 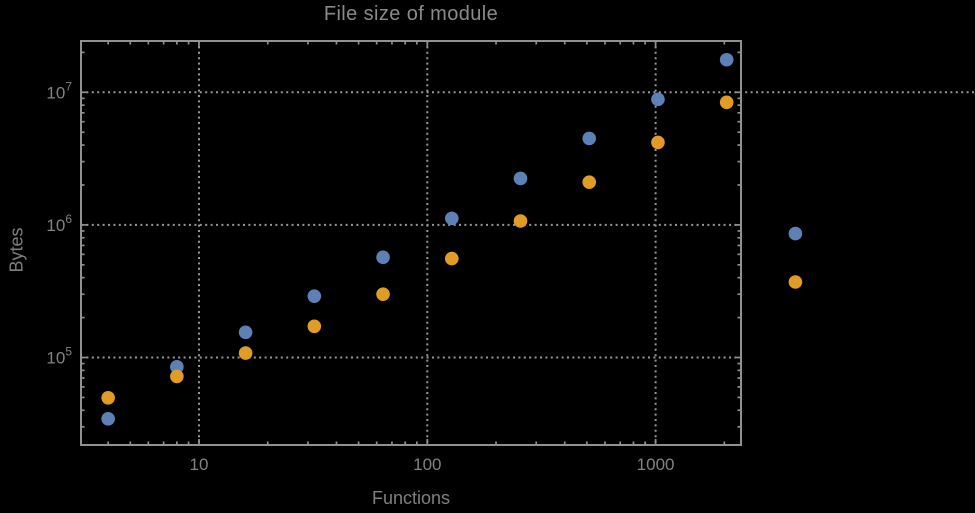 I want to click on data-point-blue-2048, so click(x=726, y=59).